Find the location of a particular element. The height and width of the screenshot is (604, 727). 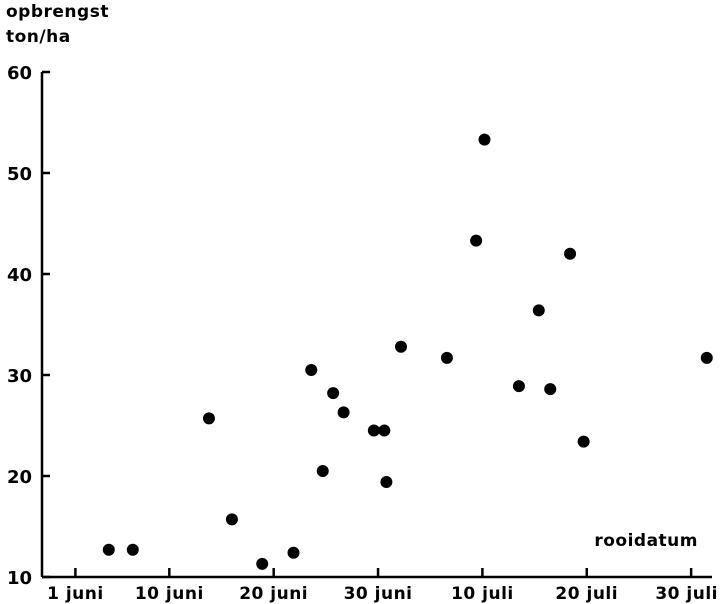

y-tick-label: 60 is located at coordinates (19, 73).